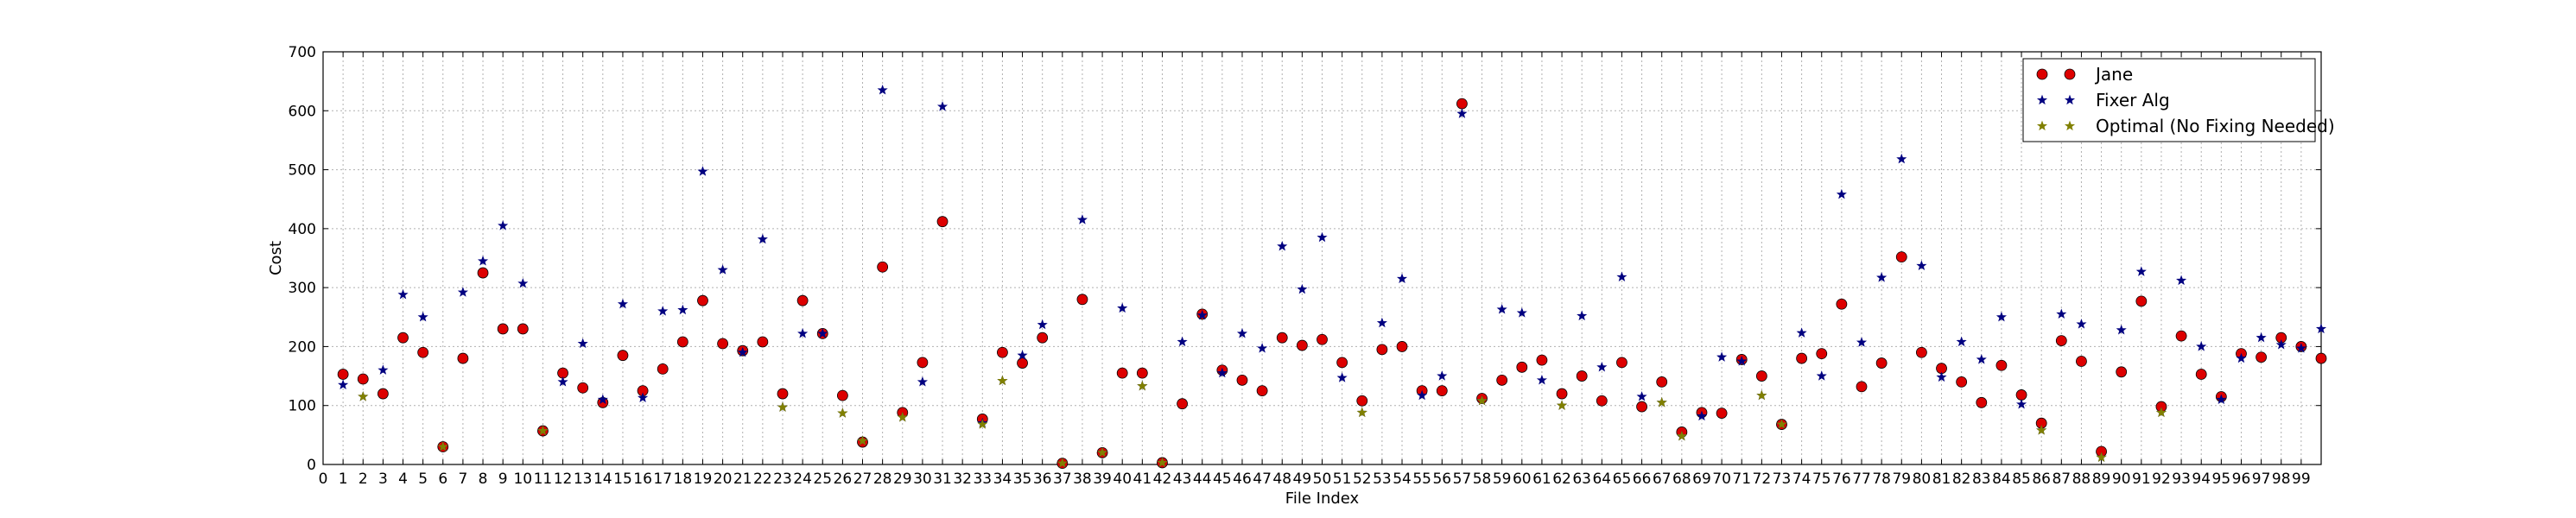  What do you see at coordinates (683, 479) in the screenshot?
I see `x-tick-label: 18` at bounding box center [683, 479].